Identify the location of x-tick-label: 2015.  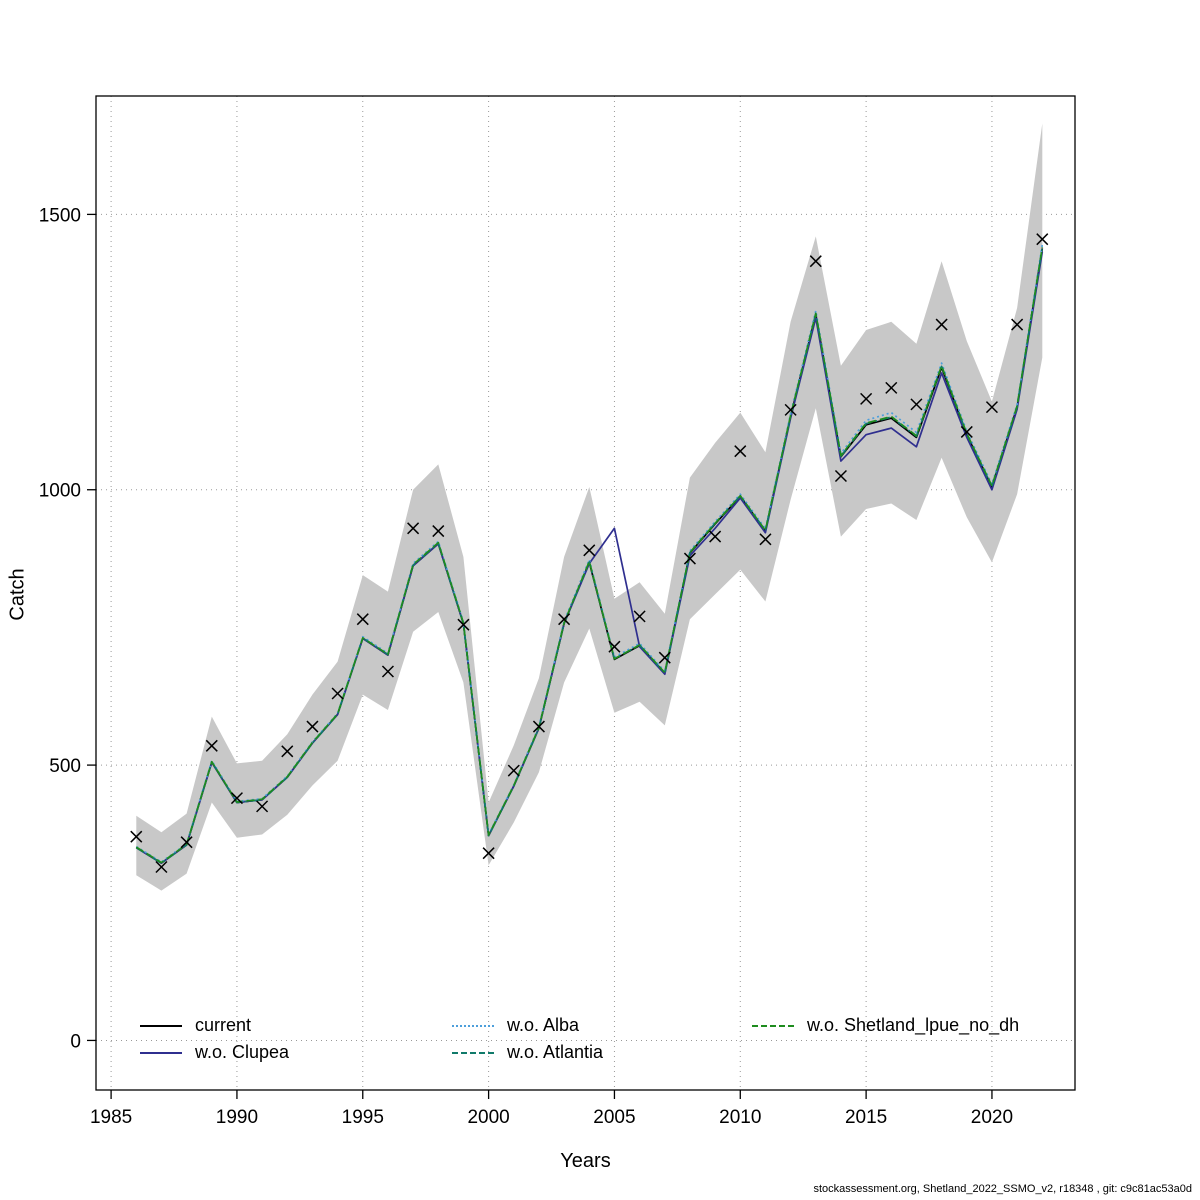
(866, 1117).